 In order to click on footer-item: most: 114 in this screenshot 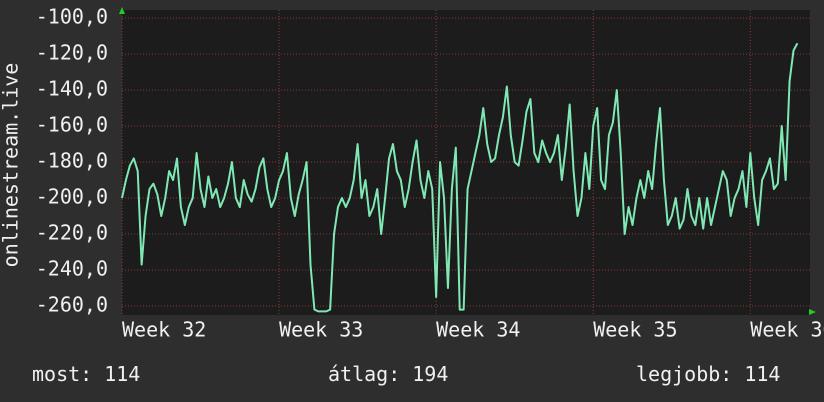, I will do `click(86, 374)`.